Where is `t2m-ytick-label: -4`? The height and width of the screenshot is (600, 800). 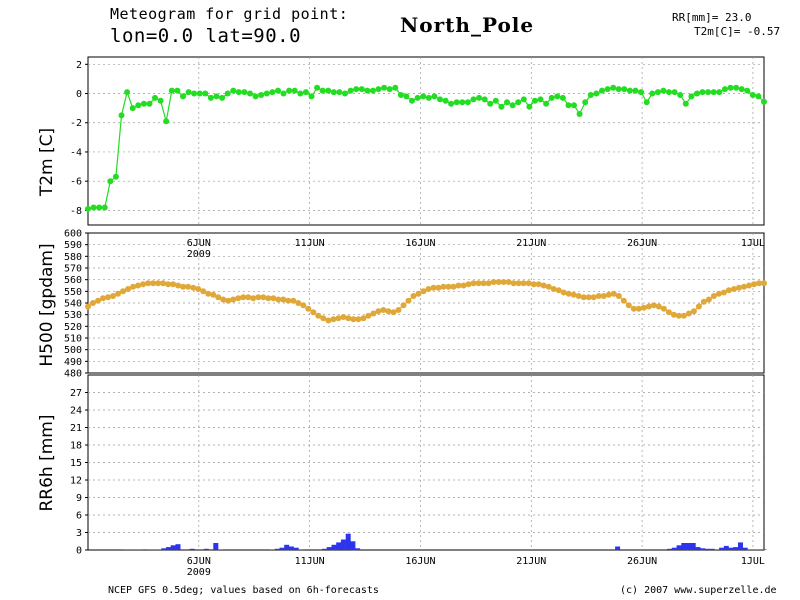
t2m-ytick-label: -4 is located at coordinates (76, 152).